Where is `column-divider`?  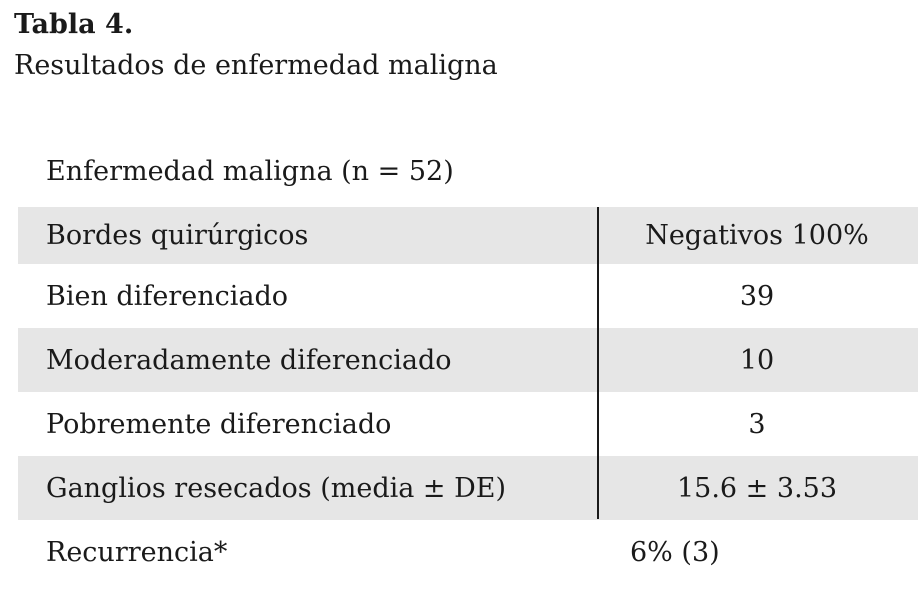 column-divider is located at coordinates (598, 363).